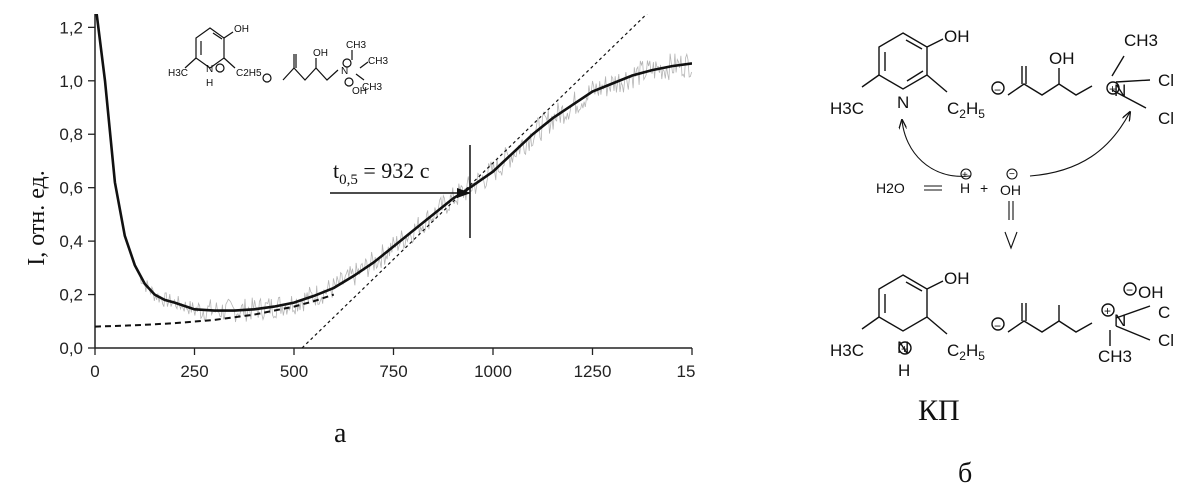 This screenshot has width=1183, height=495. What do you see at coordinates (1006, 70) in the screenshot?
I see `scheme-top-molecule` at bounding box center [1006, 70].